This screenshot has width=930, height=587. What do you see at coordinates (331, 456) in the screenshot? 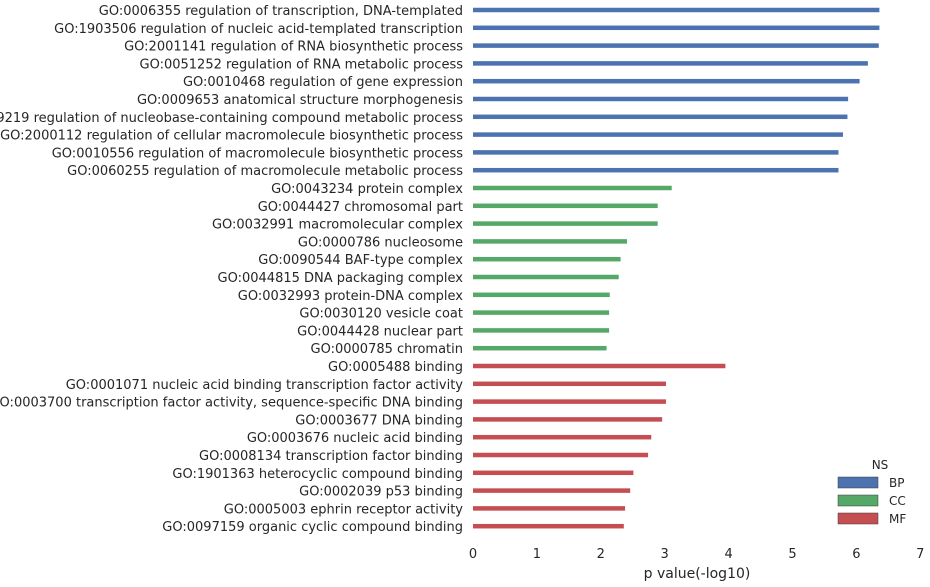
I see `category-label: GO:0008134 transcription factor binding` at bounding box center [331, 456].